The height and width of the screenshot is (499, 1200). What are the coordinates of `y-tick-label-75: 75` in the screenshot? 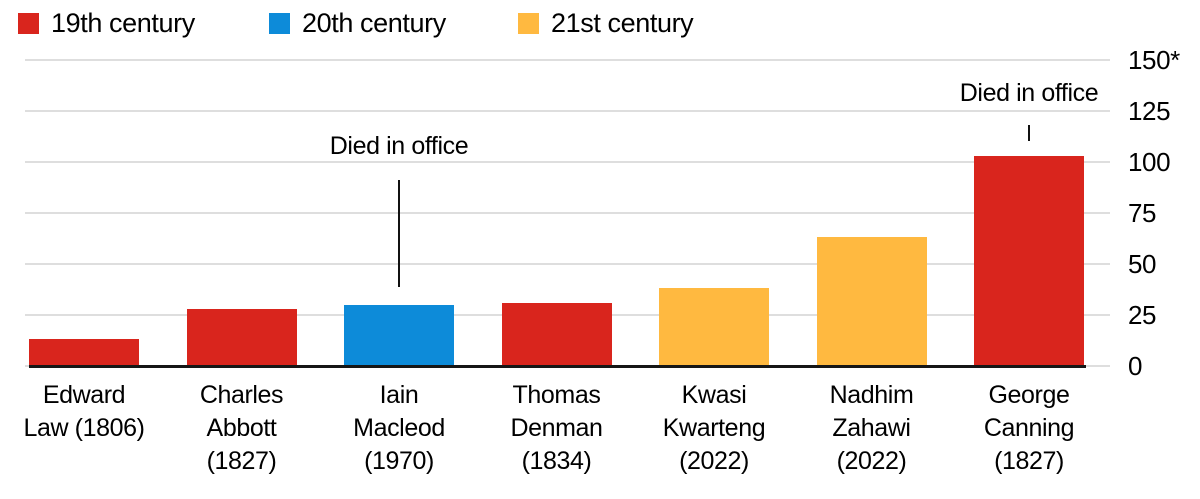 It's located at (1142, 213).